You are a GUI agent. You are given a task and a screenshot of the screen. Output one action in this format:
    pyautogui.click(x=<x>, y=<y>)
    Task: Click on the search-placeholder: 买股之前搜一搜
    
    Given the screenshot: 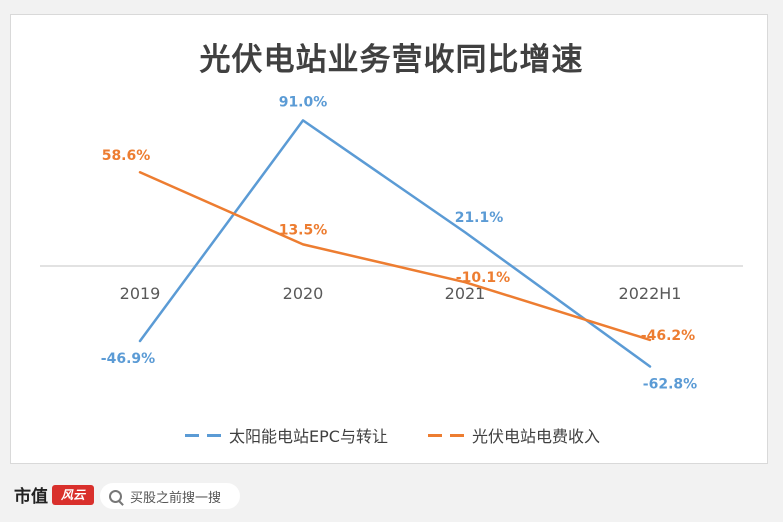 What is the action you would take?
    pyautogui.click(x=176, y=498)
    